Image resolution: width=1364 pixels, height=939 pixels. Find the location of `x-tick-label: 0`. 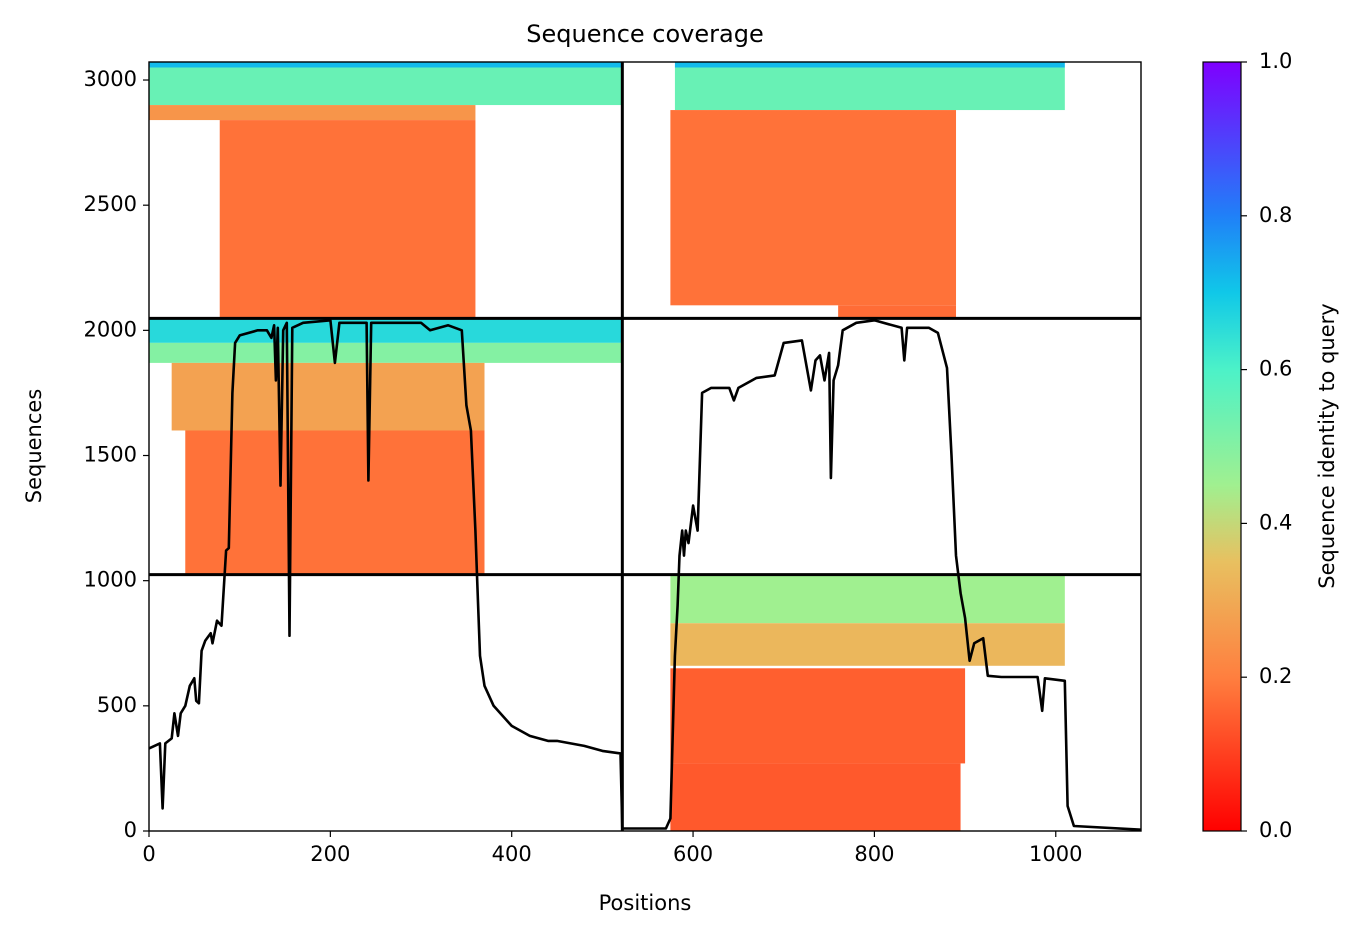

x-tick-label: 0 is located at coordinates (148, 854).